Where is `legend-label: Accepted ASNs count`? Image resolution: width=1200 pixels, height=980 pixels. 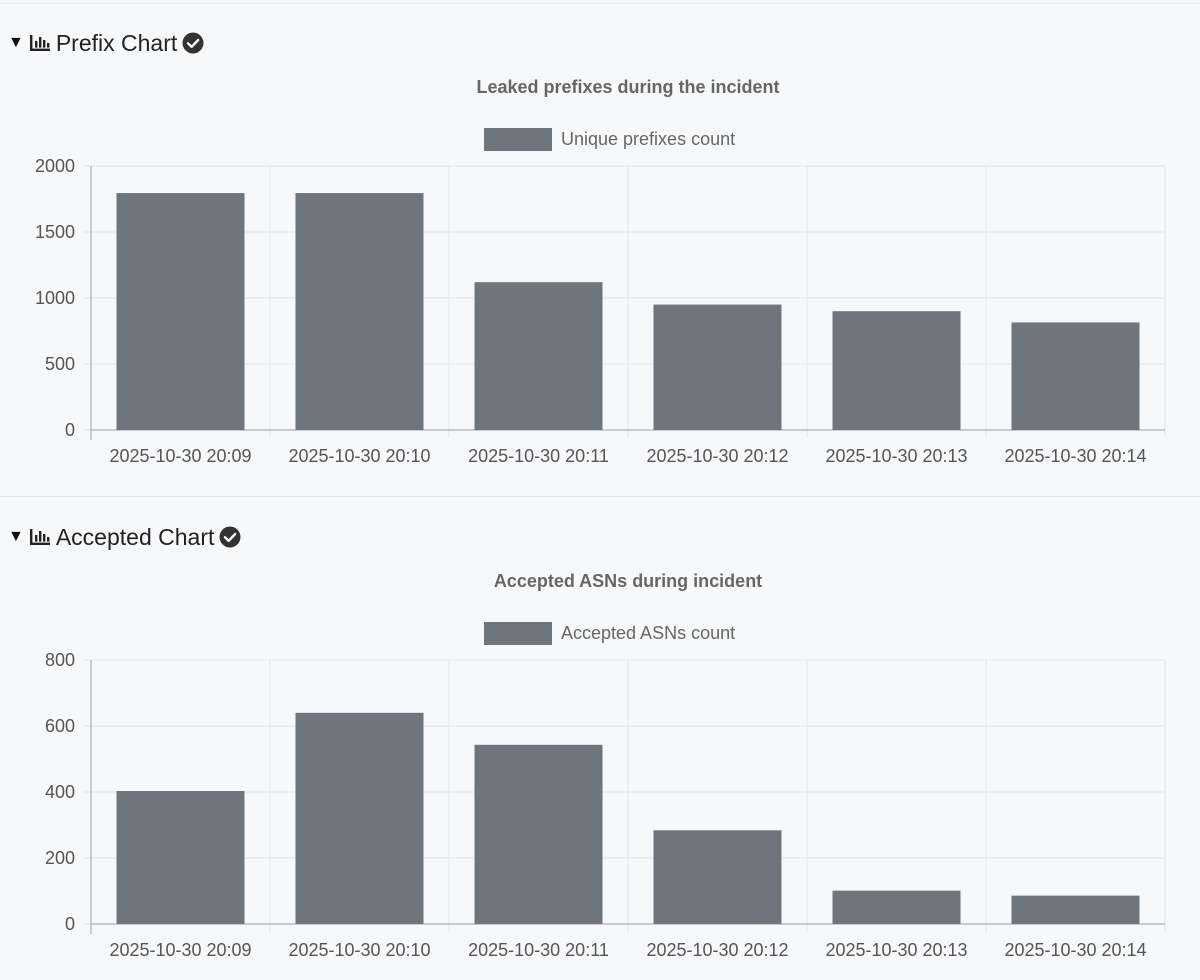 legend-label: Accepted ASNs count is located at coordinates (648, 633).